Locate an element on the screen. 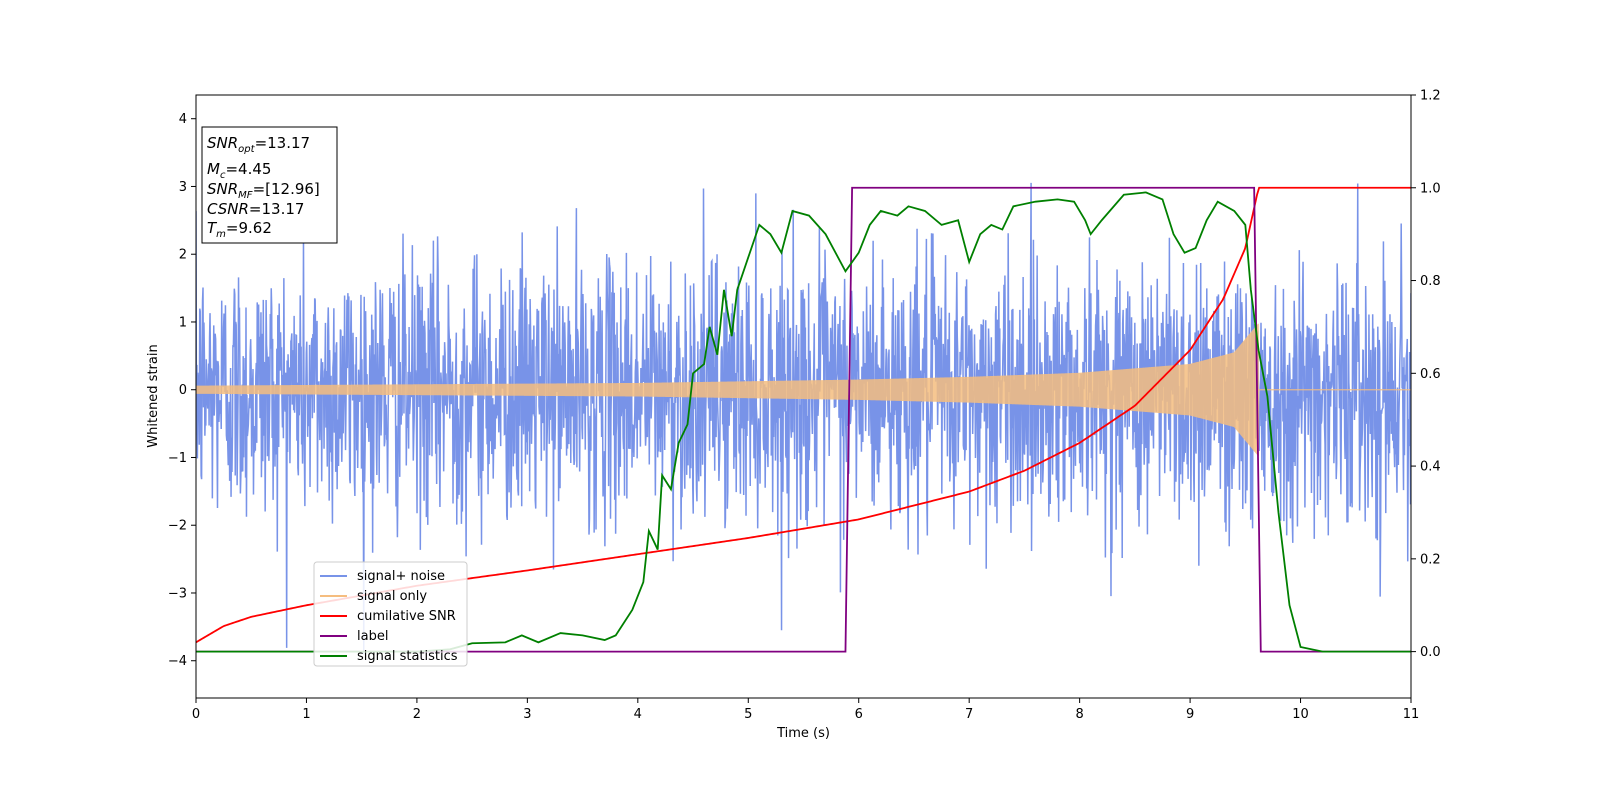  y-tick-label-left: −3 is located at coordinates (177, 593).